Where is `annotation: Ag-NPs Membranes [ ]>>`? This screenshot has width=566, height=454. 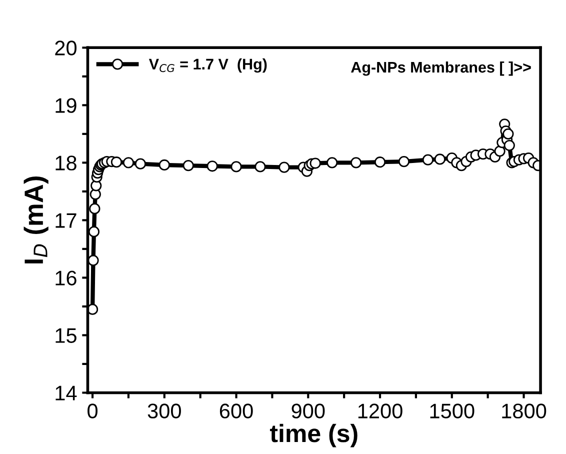
annotation: Ag-NPs Membranes [ ]>> is located at coordinates (441, 68).